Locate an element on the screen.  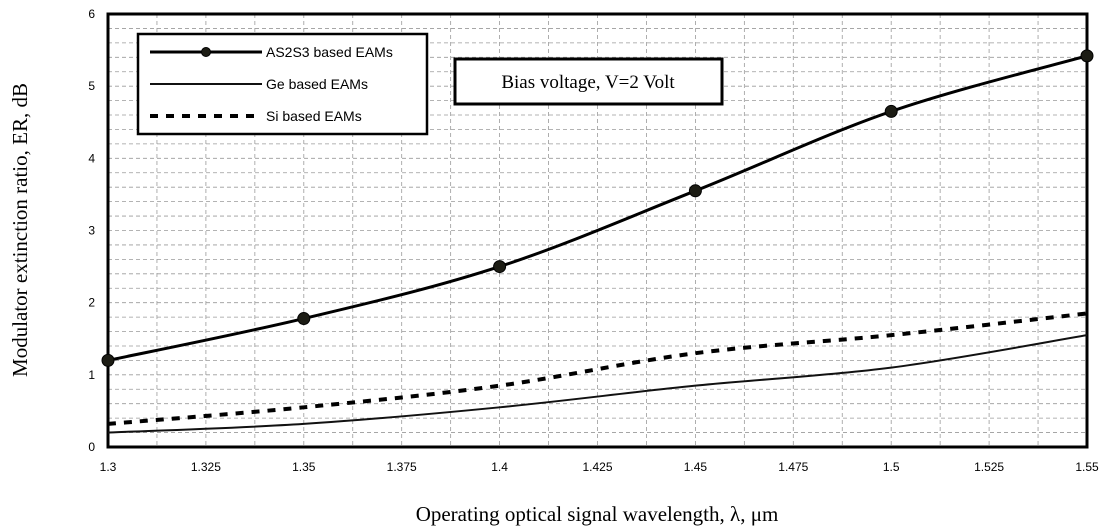
x-tick-label: 1.3 is located at coordinates (108, 467).